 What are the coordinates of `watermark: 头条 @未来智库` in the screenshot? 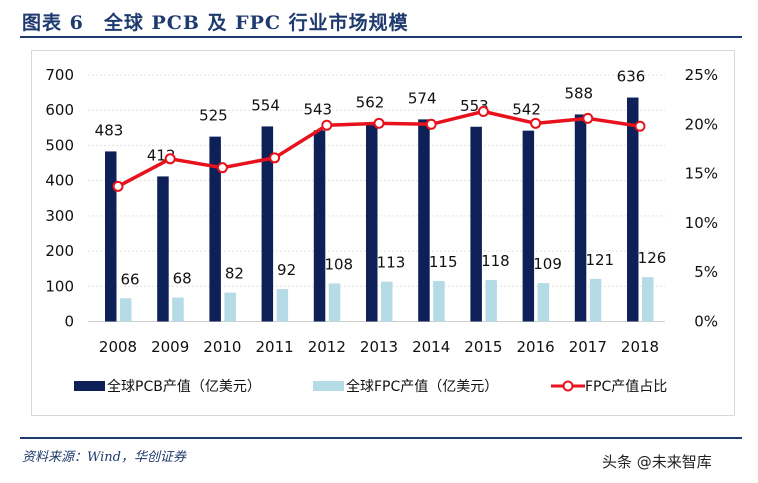 It's located at (657, 462).